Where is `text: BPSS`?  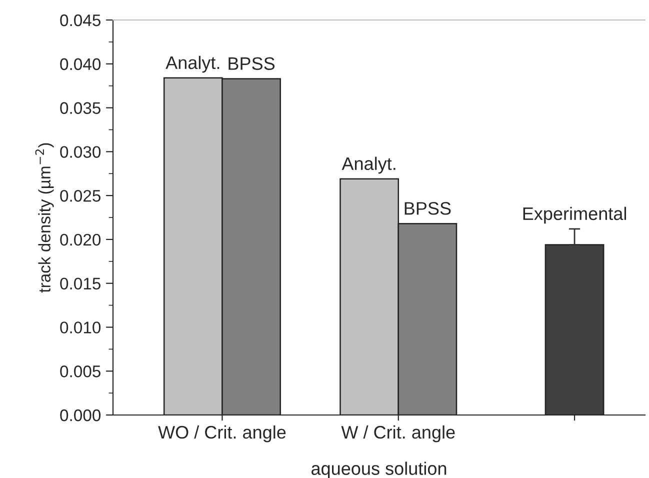 text: BPSS is located at coordinates (427, 208).